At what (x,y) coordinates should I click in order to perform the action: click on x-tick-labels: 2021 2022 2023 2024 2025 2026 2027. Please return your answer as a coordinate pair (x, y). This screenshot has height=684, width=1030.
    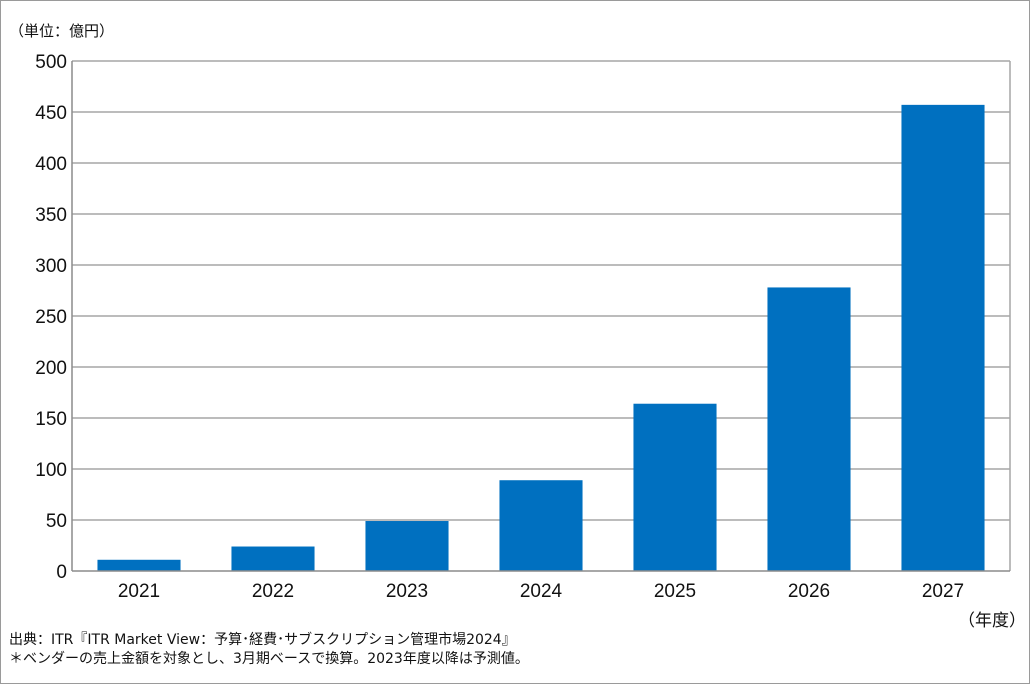
    Looking at the image, I should click on (541, 591).